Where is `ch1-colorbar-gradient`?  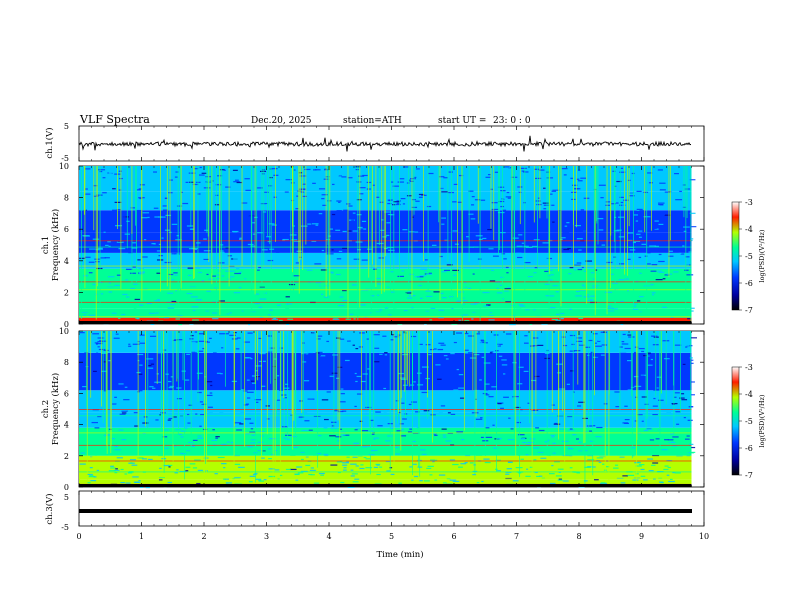
ch1-colorbar-gradient is located at coordinates (735, 256).